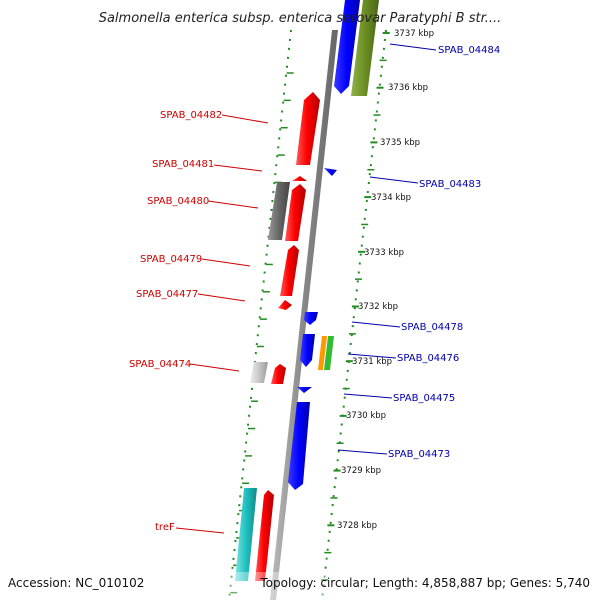 The height and width of the screenshot is (600, 600). What do you see at coordinates (259, 372) in the screenshot?
I see `gene-spab-04474-lightgray` at bounding box center [259, 372].